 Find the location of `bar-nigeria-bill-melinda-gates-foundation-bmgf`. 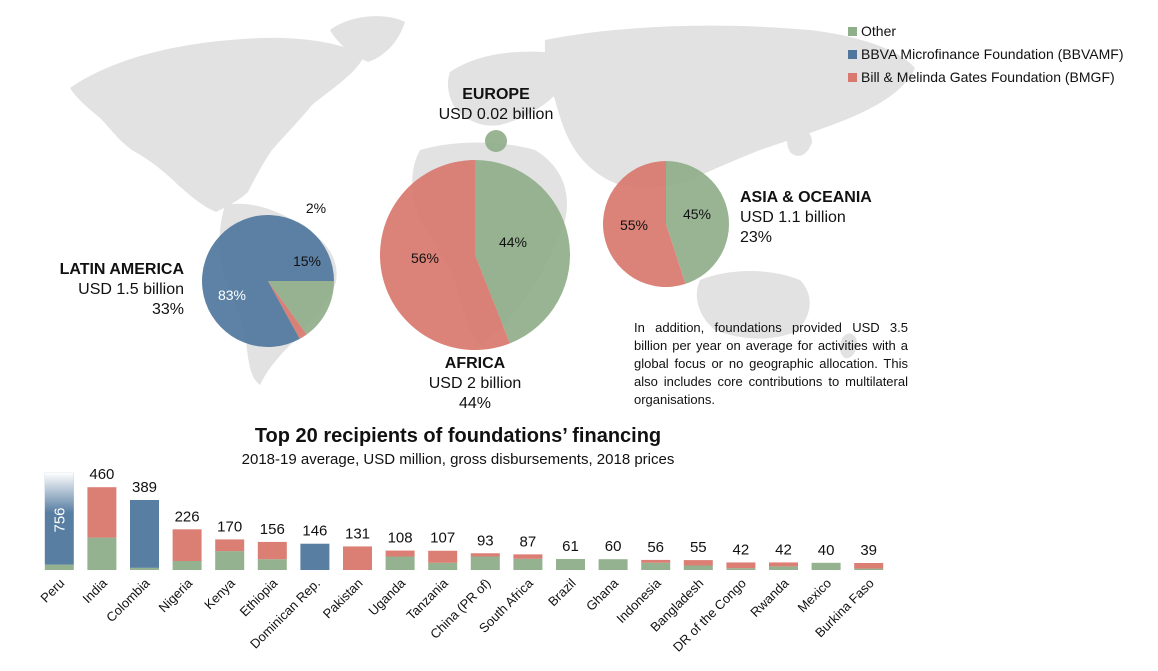

bar-nigeria-bill-melinda-gates-foundation-bmgf is located at coordinates (187, 545).